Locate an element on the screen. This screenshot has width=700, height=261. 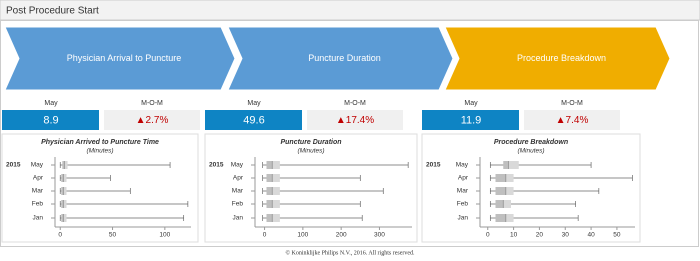
kpi-value: 8.9 is located at coordinates (50, 120).